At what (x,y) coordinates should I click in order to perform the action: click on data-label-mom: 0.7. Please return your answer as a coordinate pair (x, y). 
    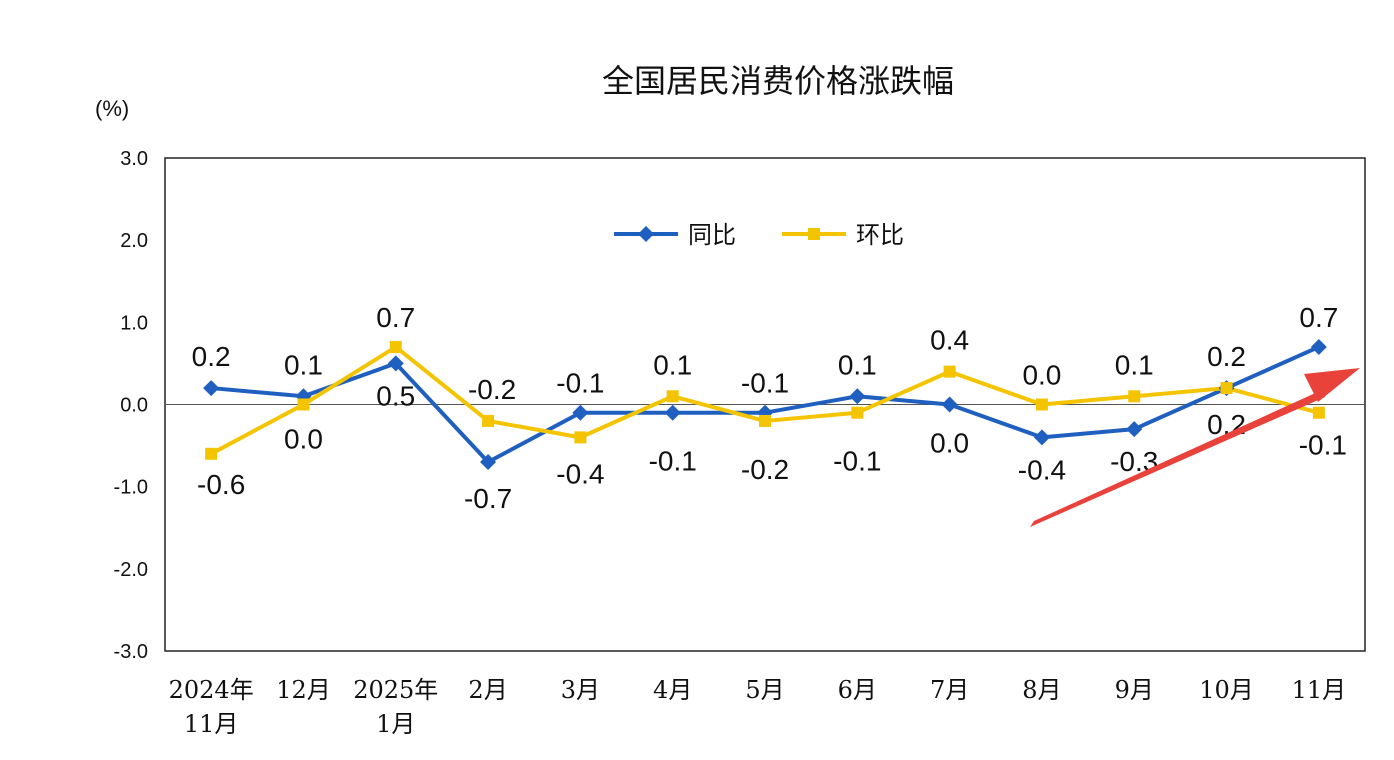
    Looking at the image, I should click on (395, 317).